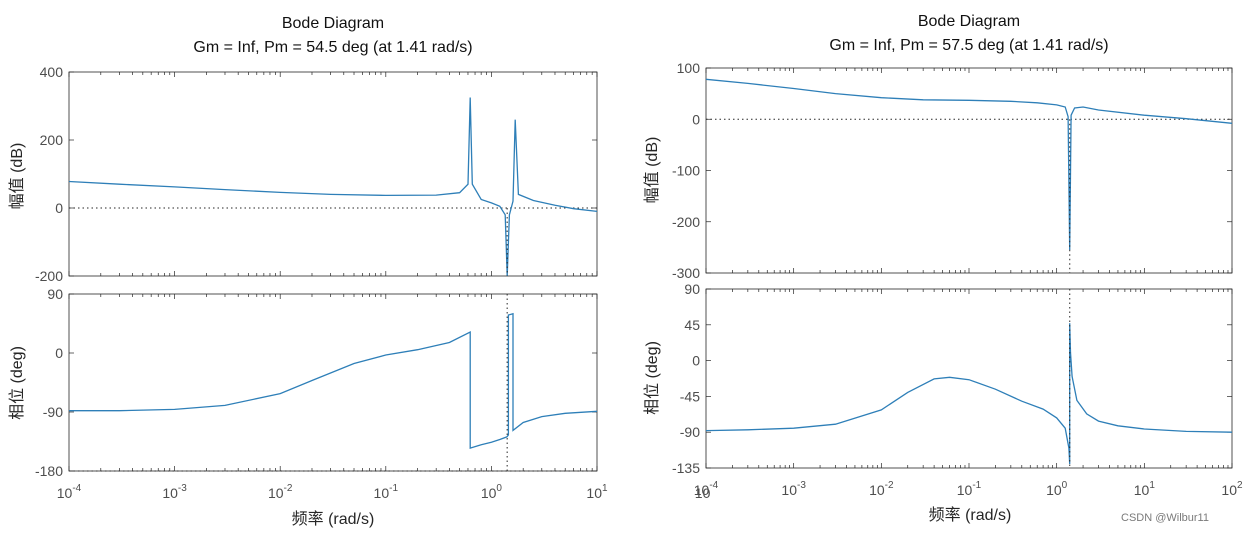  What do you see at coordinates (174, 492) in the screenshot?
I see `left-xtick-label: 10⁻³` at bounding box center [174, 492].